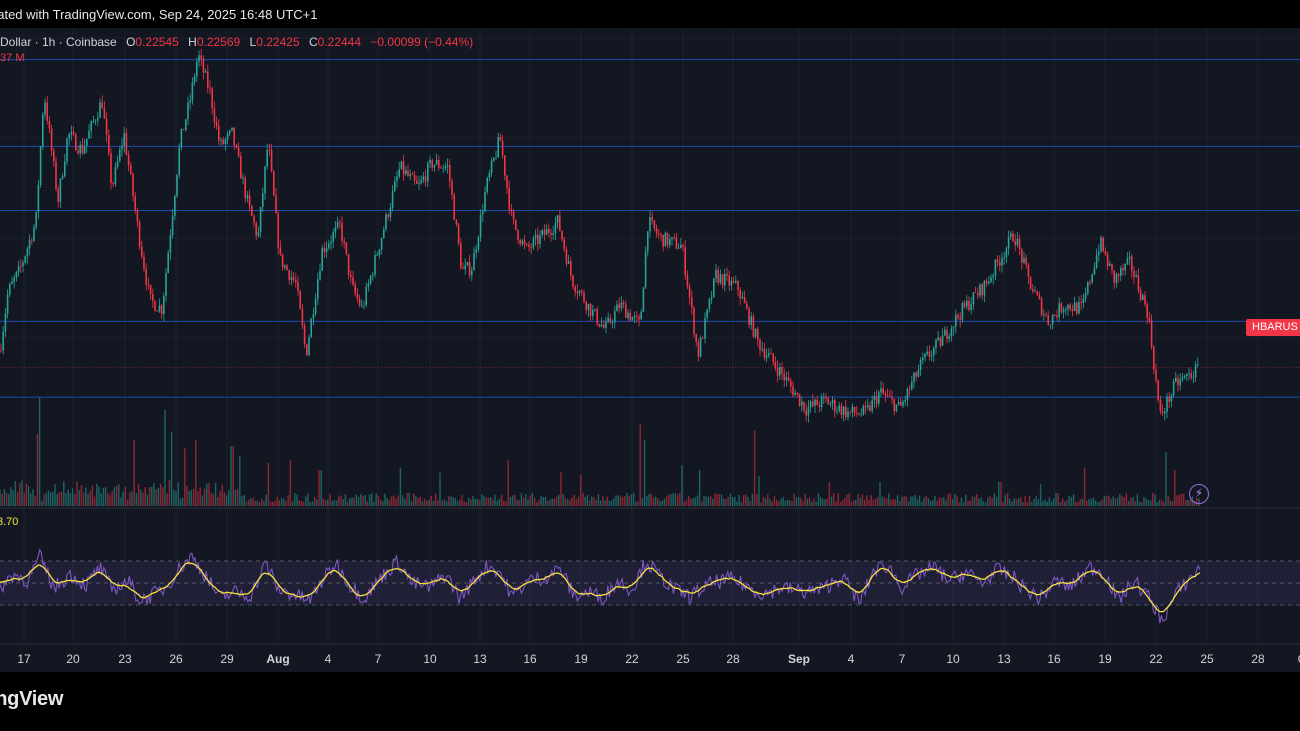 This screenshot has height=731, width=1300. I want to click on x-tick-label: 7, so click(902, 659).